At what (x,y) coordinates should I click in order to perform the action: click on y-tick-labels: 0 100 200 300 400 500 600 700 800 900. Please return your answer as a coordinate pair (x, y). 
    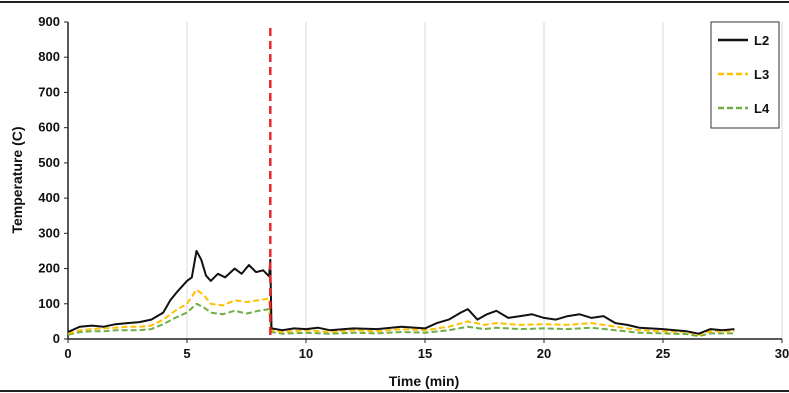
    Looking at the image, I should click on (49, 180).